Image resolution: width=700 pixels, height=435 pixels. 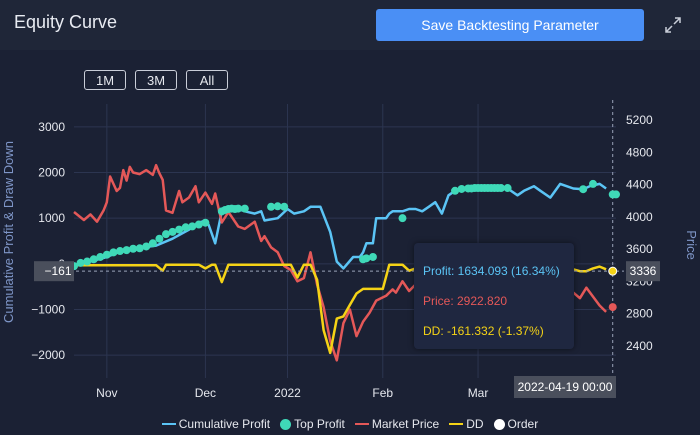 I want to click on dd-endpoint-marker, so click(x=613, y=271).